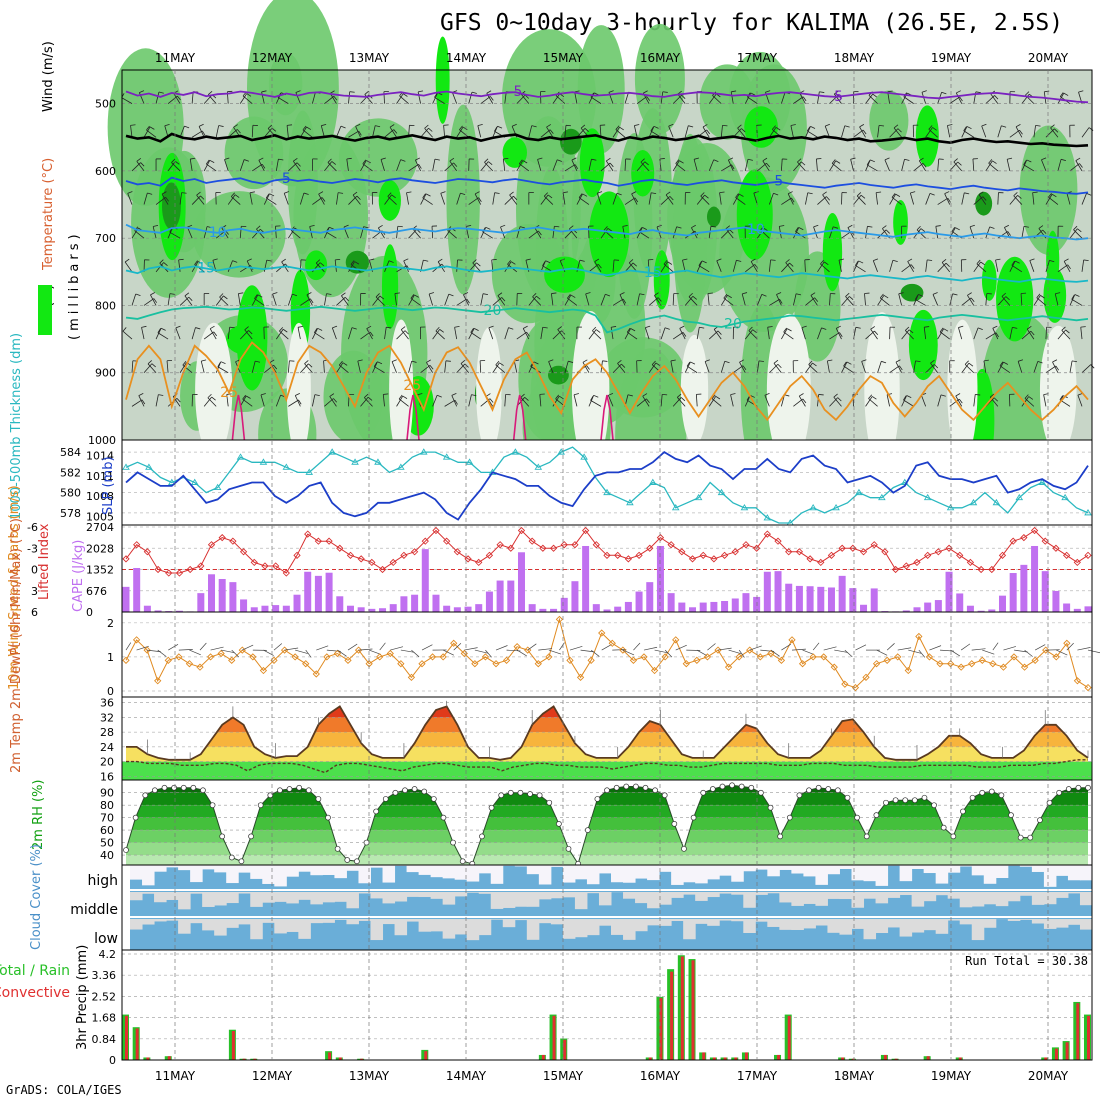 Image resolution: width=1100 pixels, height=1100 pixels. What do you see at coordinates (107, 776) in the screenshot?
I see `temp-tick: 16` at bounding box center [107, 776].